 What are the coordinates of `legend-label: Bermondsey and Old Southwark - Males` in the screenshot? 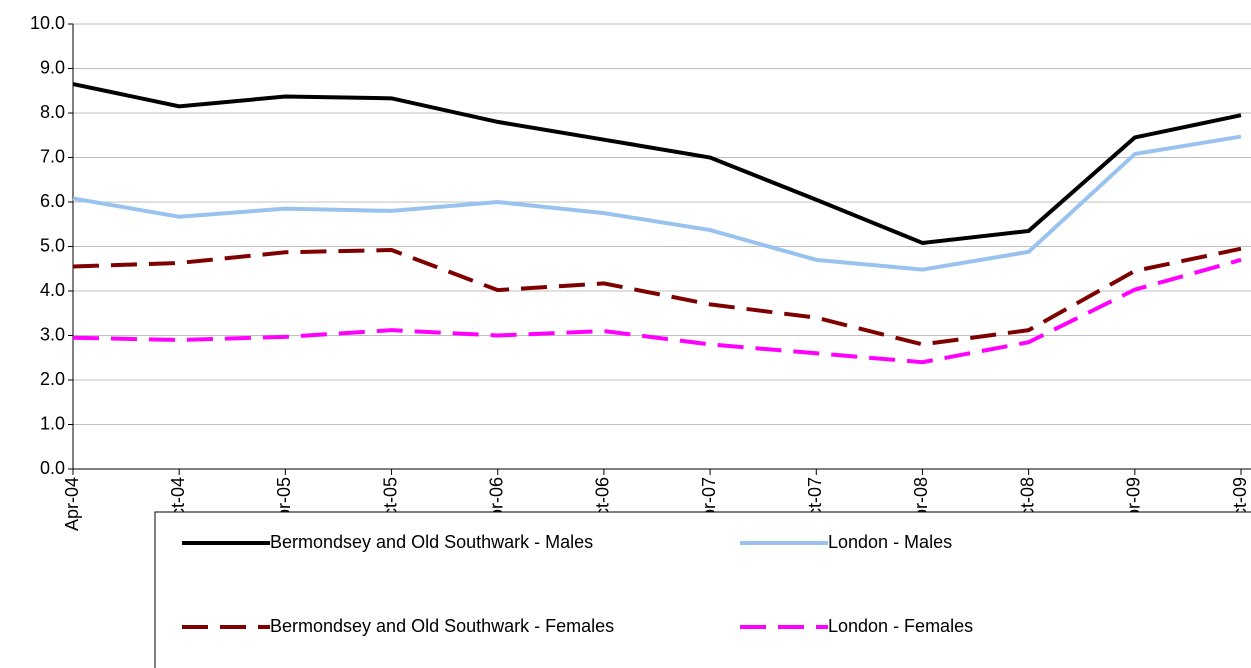 It's located at (431, 542).